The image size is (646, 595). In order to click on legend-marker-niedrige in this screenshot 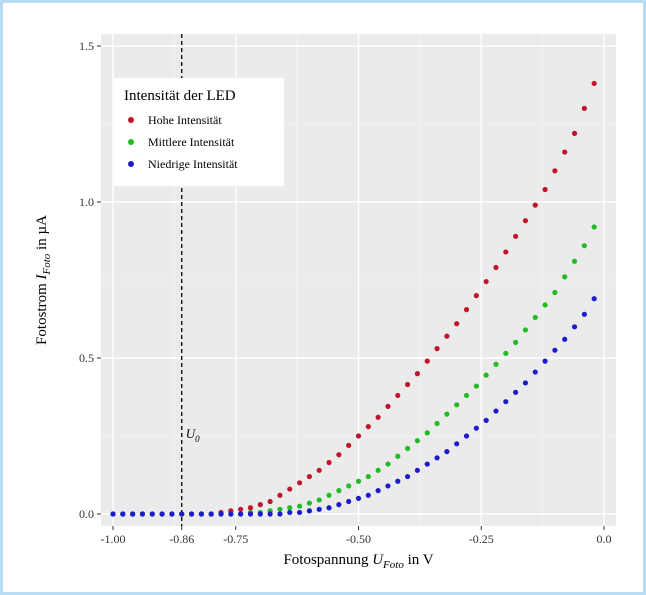, I will do `click(131, 164)`.